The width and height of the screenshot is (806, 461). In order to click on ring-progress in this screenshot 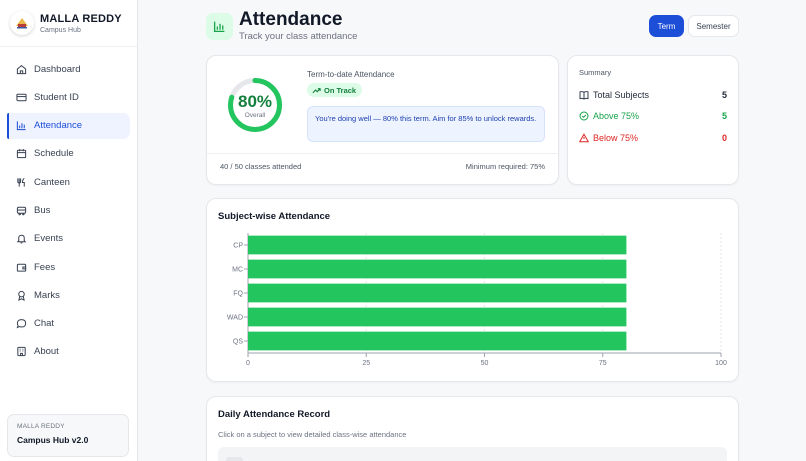, I will do `click(255, 105)`.